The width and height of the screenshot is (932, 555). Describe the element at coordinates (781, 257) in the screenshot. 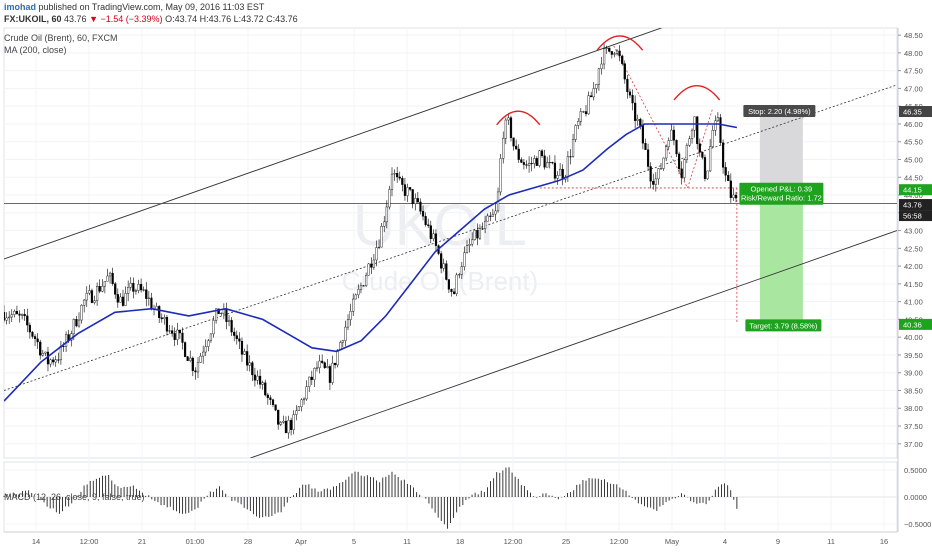

I see `target-zone` at that location.